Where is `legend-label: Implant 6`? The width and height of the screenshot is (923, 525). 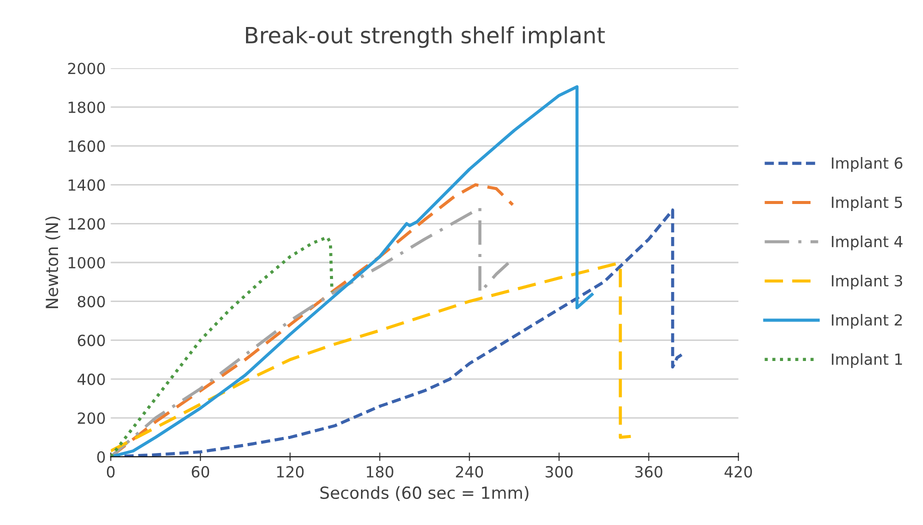
legend-label: Implant 6 is located at coordinates (867, 164).